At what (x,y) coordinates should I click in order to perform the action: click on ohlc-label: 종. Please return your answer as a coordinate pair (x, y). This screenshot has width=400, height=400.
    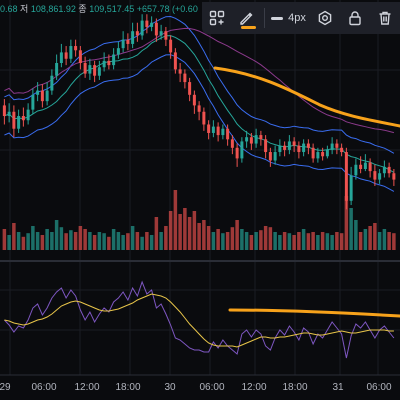
    Looking at the image, I should click on (82, 9).